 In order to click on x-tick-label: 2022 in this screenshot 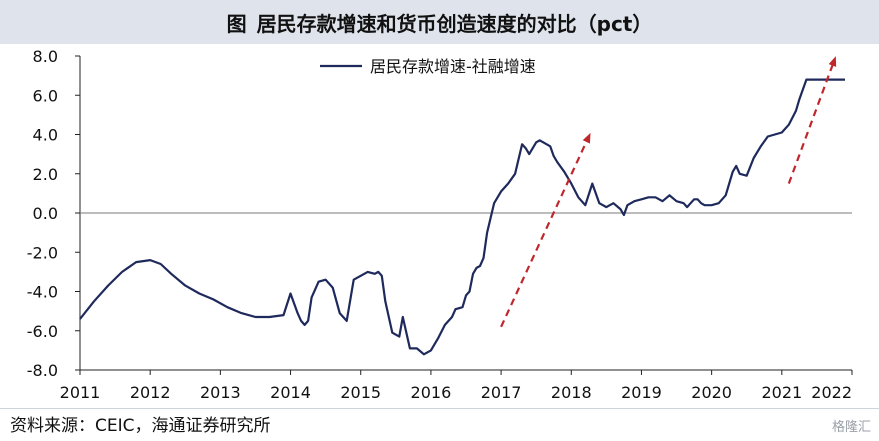, I will do `click(831, 392)`.